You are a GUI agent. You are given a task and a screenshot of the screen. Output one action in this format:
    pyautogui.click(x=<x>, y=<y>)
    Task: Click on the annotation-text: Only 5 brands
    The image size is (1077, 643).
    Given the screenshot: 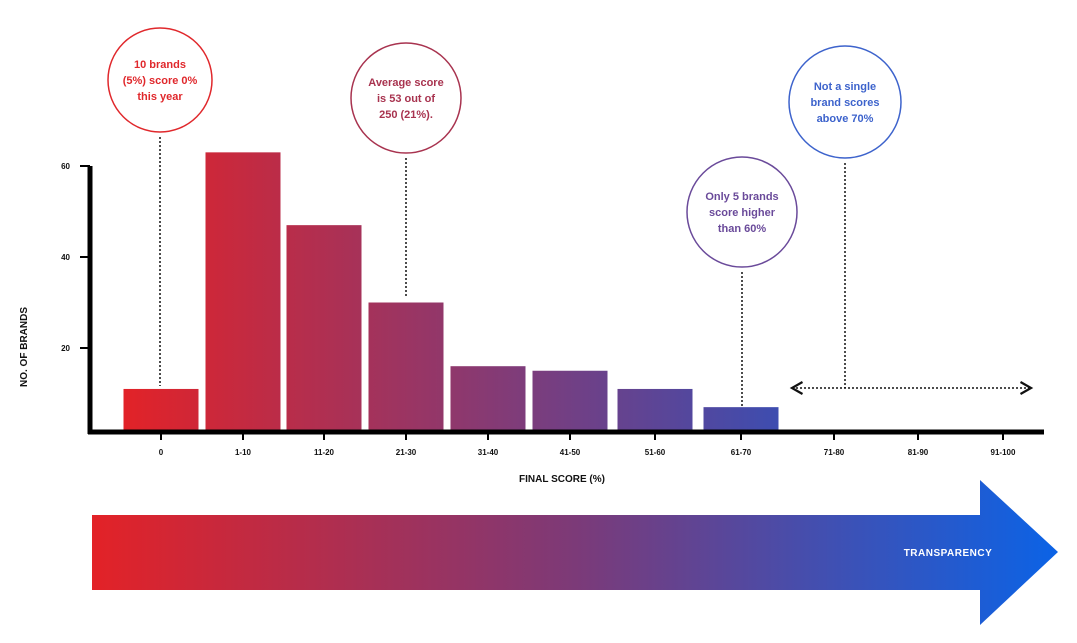 What is the action you would take?
    pyautogui.click(x=741, y=197)
    